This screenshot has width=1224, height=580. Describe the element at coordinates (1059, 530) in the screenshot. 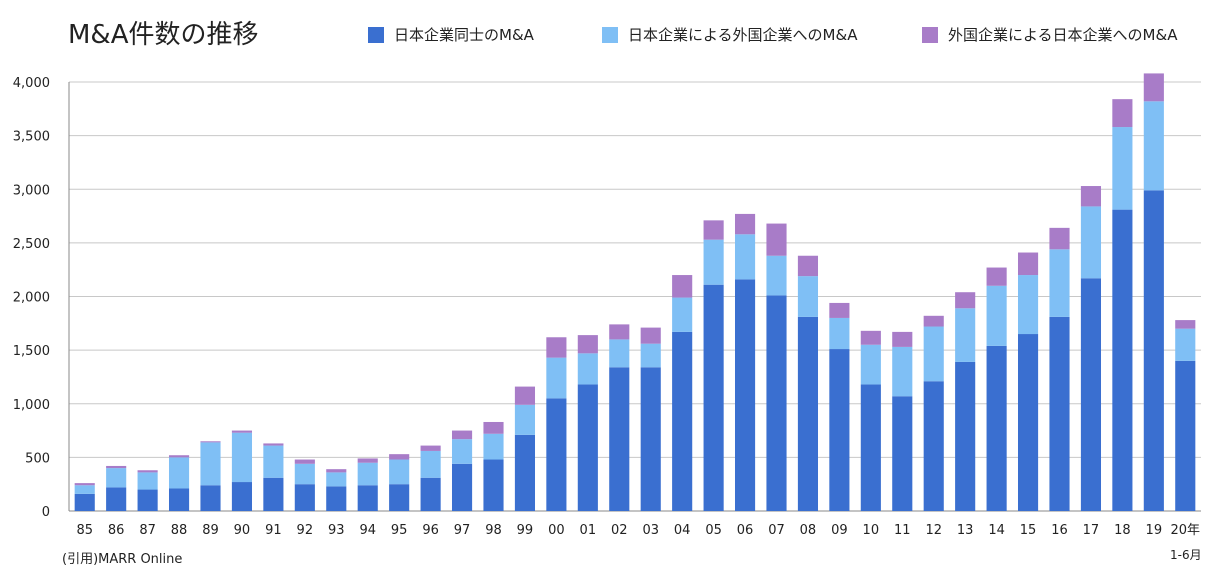

I see `x-tick-label: 16` at that location.